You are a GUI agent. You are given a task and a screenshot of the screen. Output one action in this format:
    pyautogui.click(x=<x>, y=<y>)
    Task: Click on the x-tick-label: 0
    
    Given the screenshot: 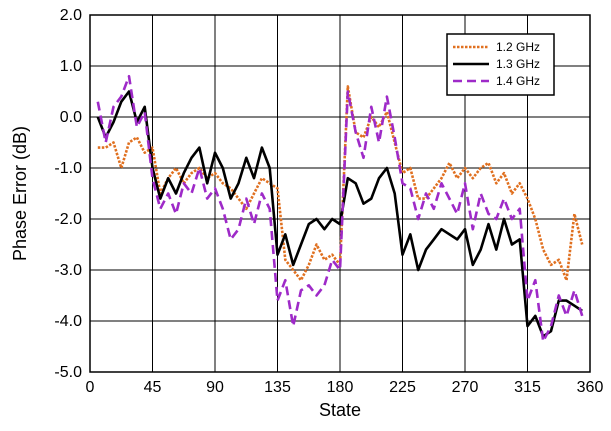 What is the action you would take?
    pyautogui.click(x=90, y=387)
    